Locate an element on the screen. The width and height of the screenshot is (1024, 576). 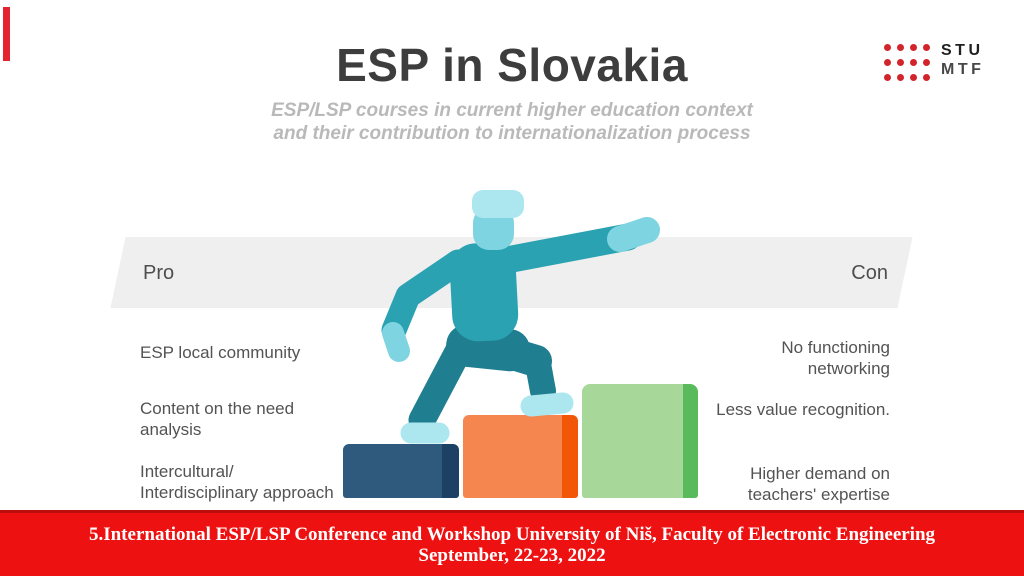
pro-item-text: Content on the need is located at coordinates (217, 408).